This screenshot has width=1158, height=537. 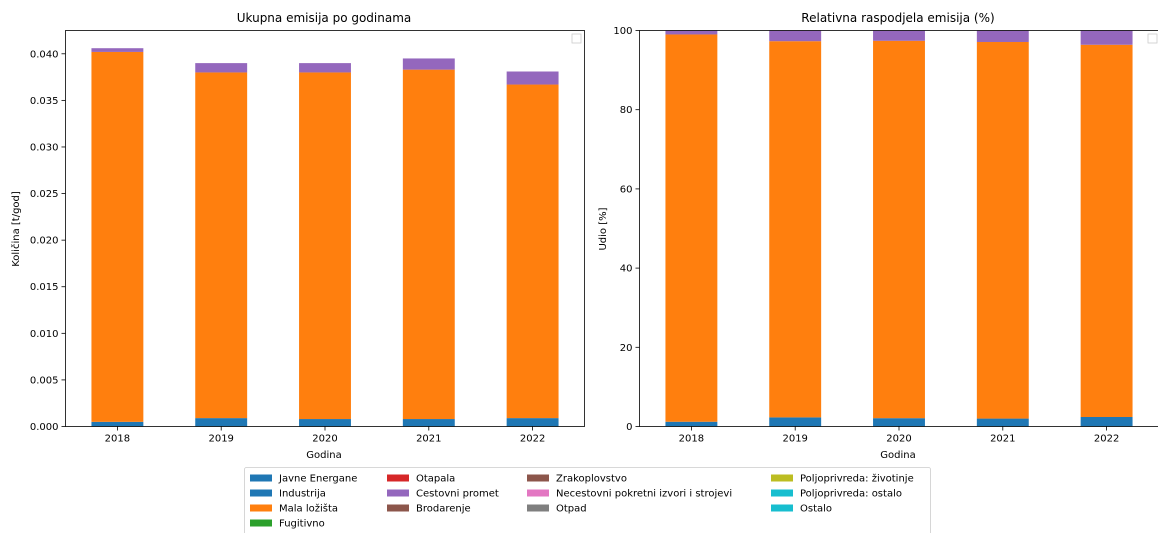 I want to click on y-tick-label: 0.005, so click(x=44, y=380).